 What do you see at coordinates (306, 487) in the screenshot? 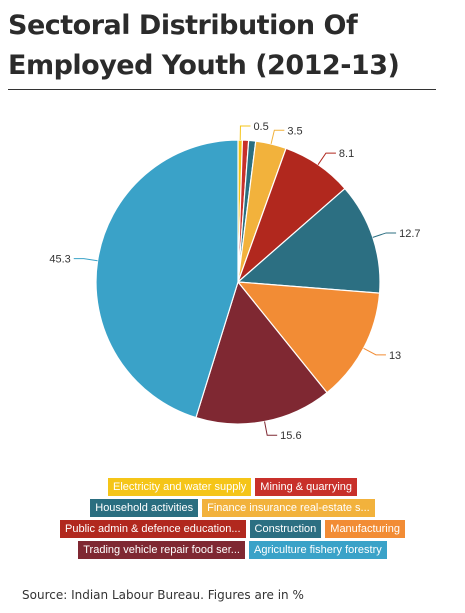
I see `legend-item-mining-quarrying: Mining & quarrying` at bounding box center [306, 487].